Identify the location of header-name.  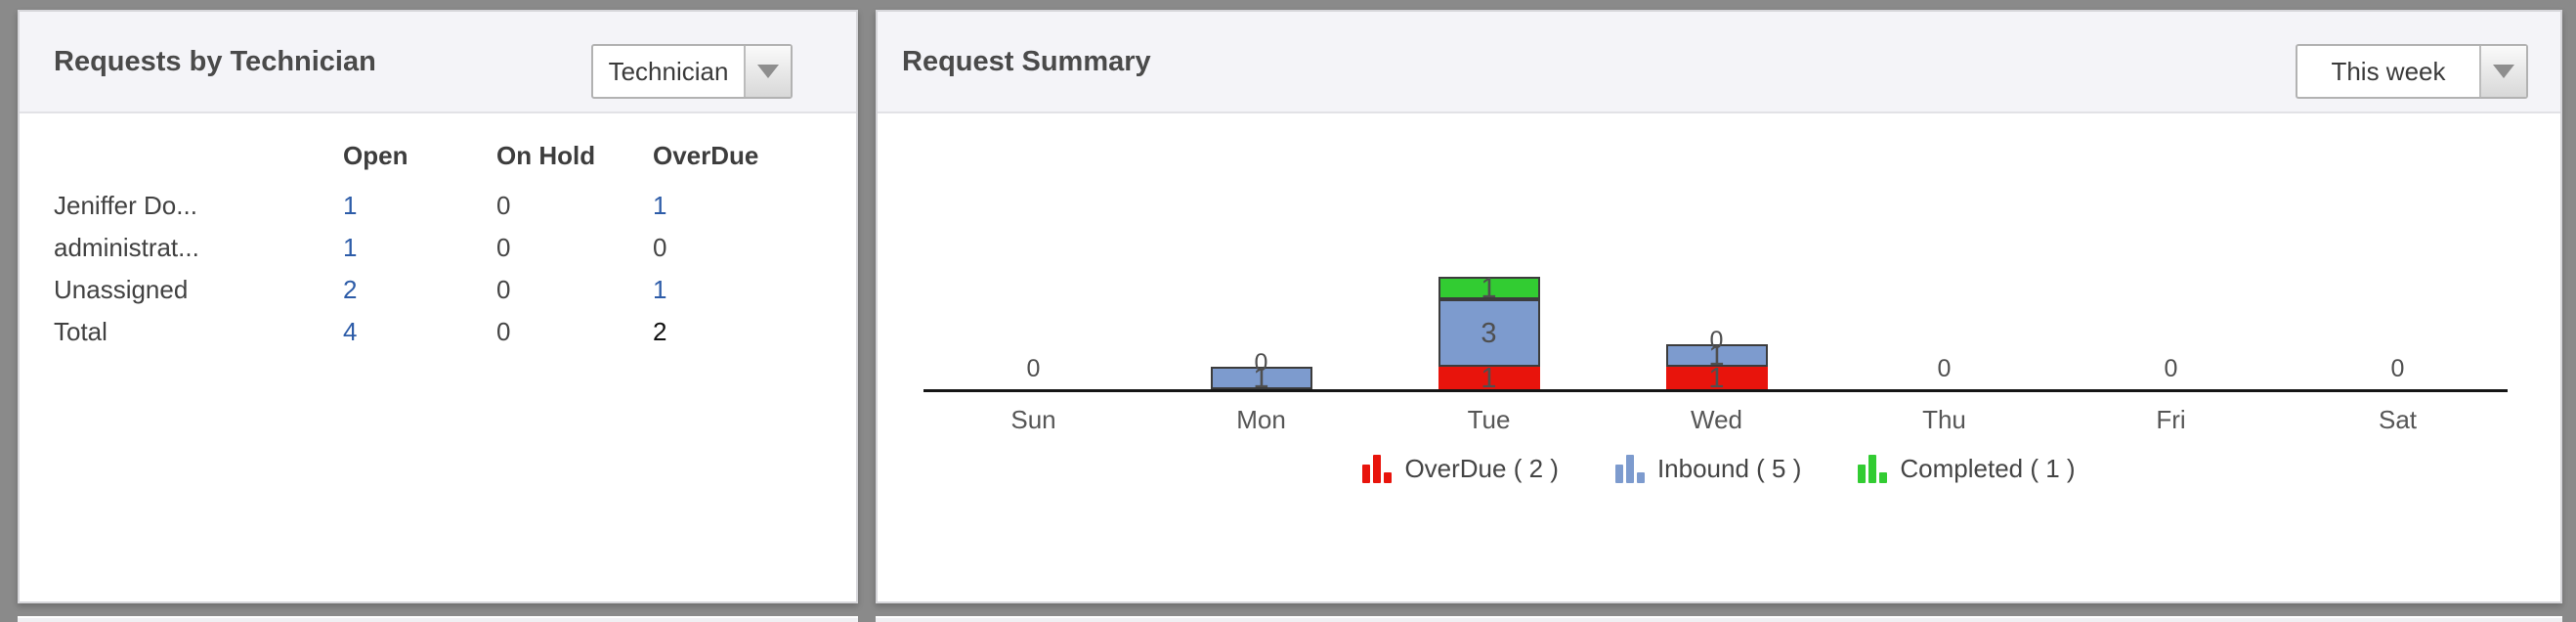
(199, 163).